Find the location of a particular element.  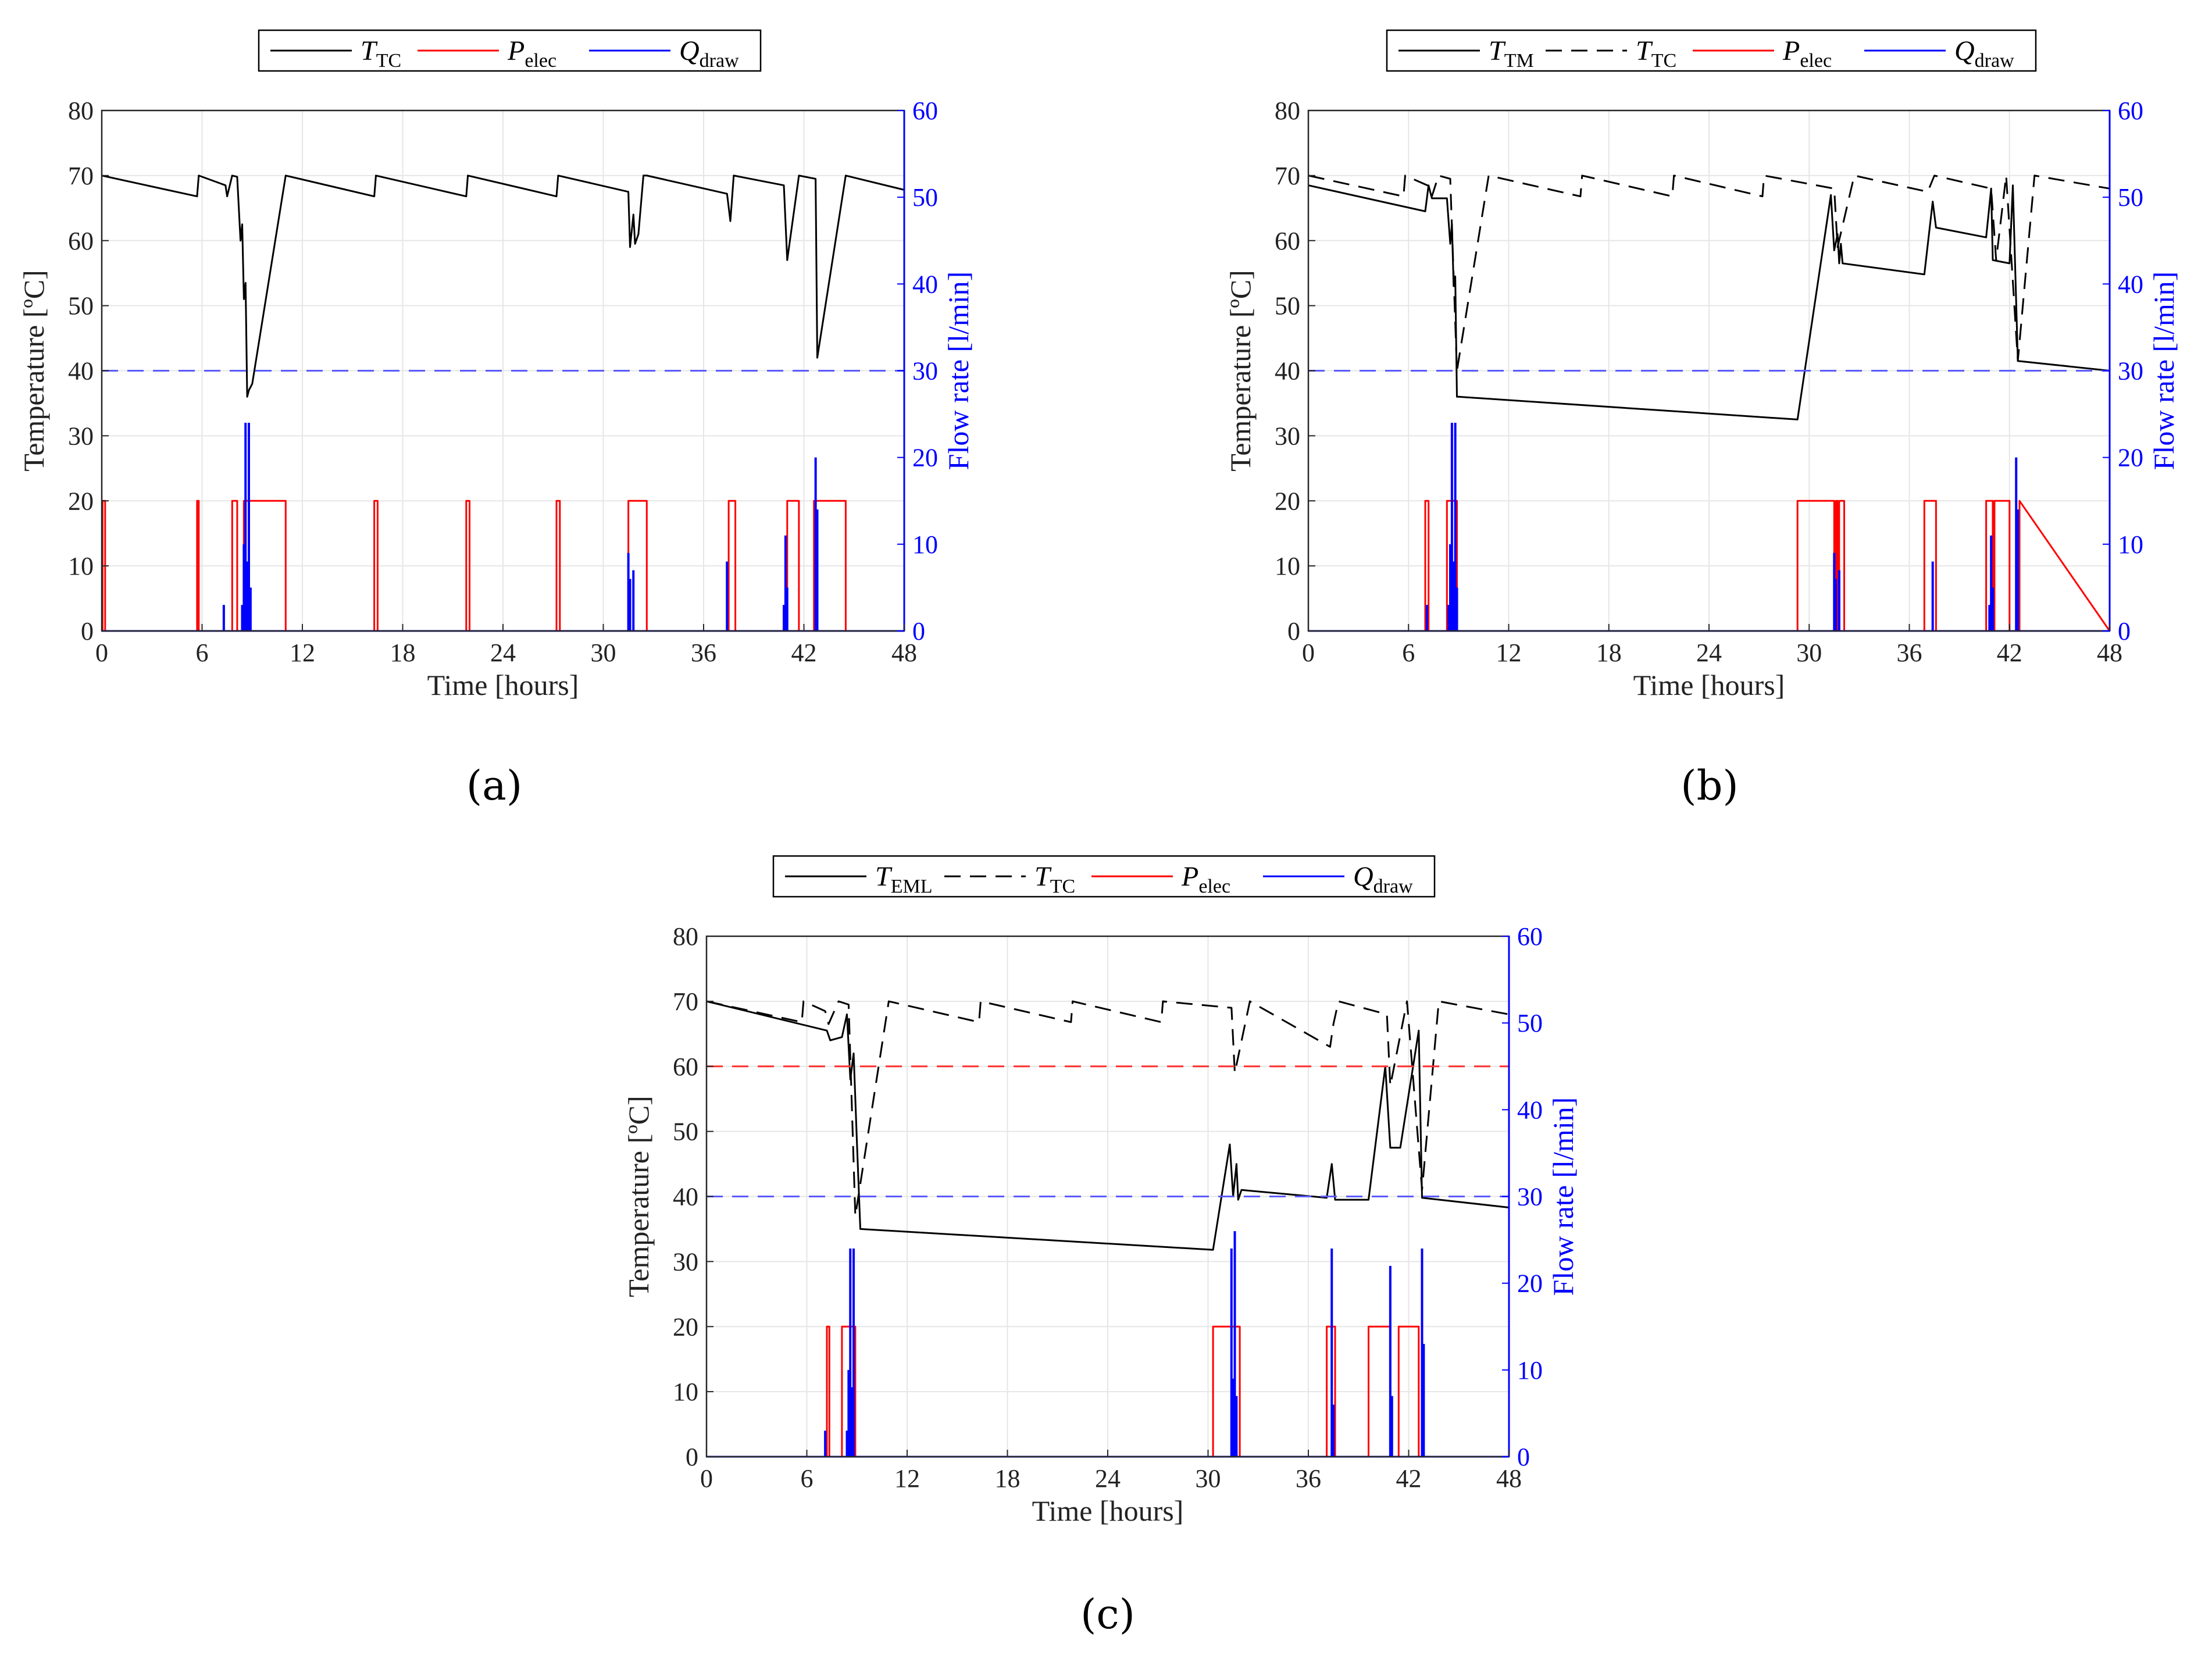

legend-entry: TTM is located at coordinates (1511, 53).